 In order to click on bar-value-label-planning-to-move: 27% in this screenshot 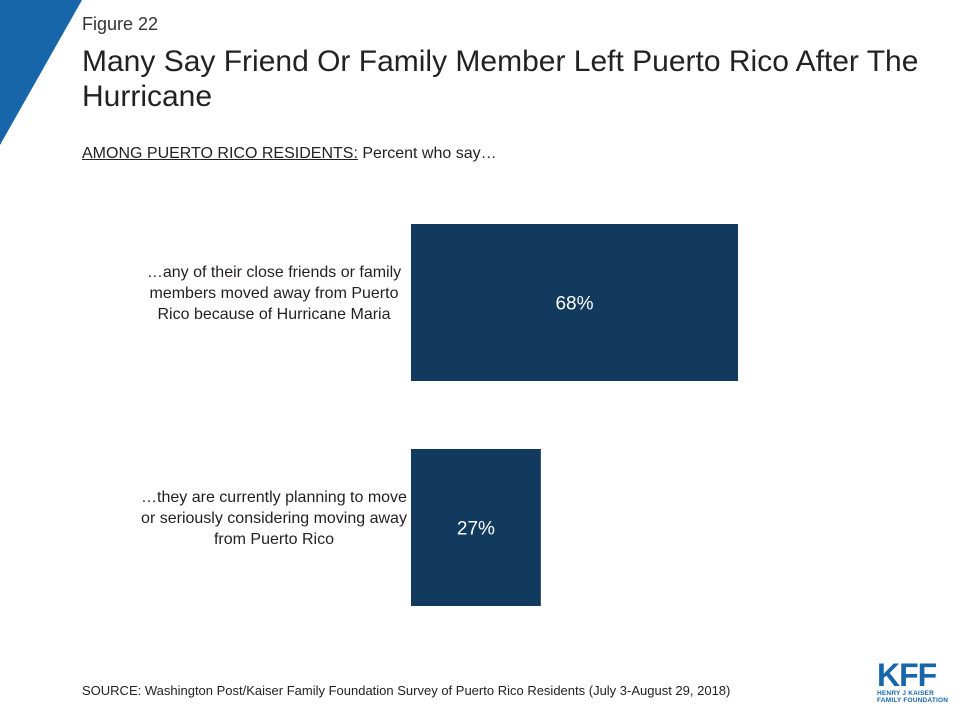, I will do `click(476, 529)`.